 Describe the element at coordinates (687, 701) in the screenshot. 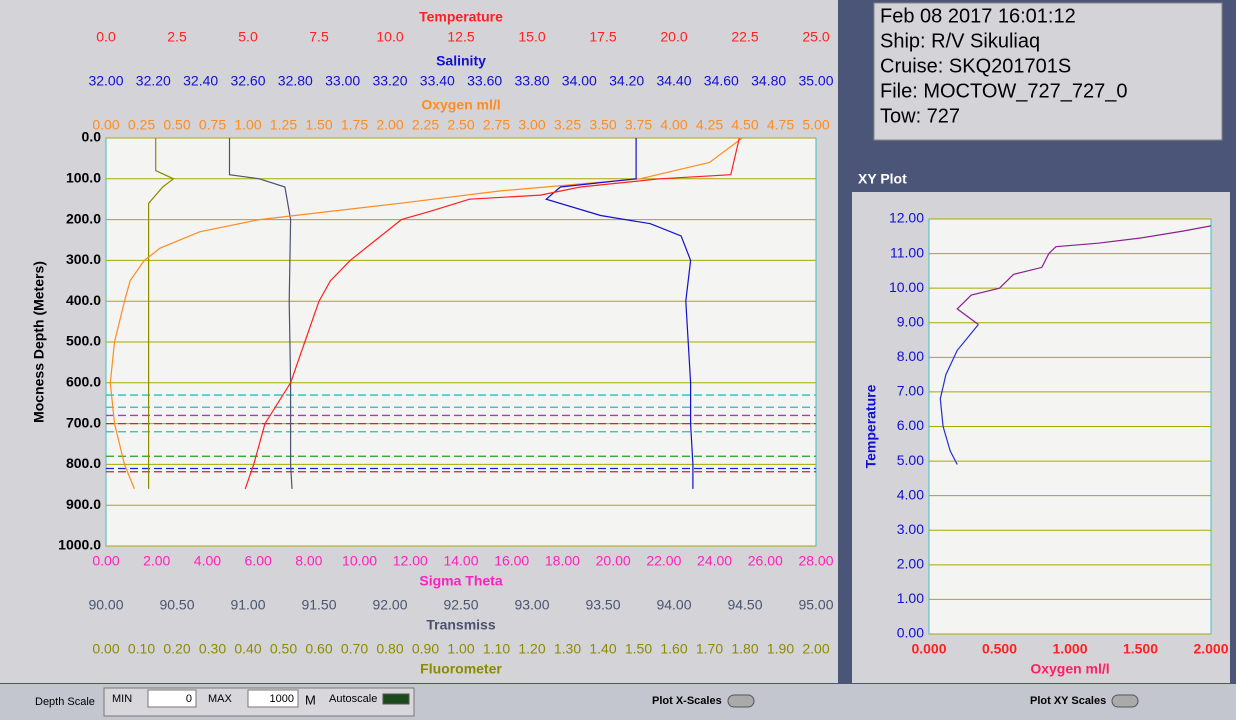

I see `plot-x-scales-label: Plot X-Scales` at that location.